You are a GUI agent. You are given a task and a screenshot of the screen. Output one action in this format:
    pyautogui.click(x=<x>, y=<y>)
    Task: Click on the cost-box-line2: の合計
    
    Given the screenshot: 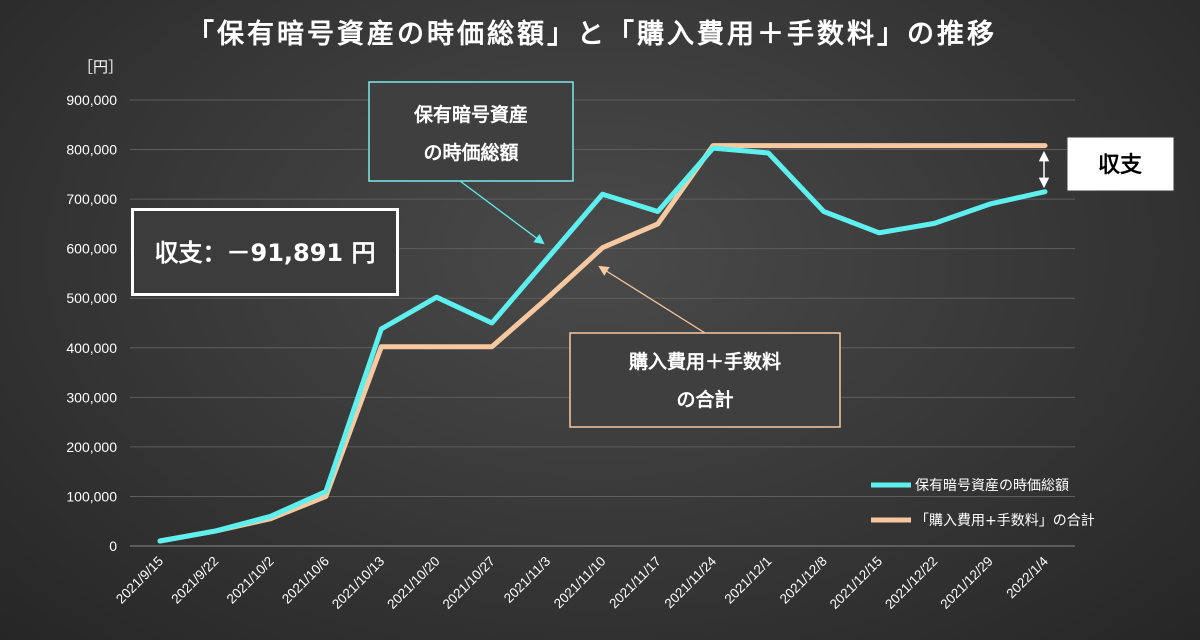 What is the action you would take?
    pyautogui.click(x=704, y=399)
    